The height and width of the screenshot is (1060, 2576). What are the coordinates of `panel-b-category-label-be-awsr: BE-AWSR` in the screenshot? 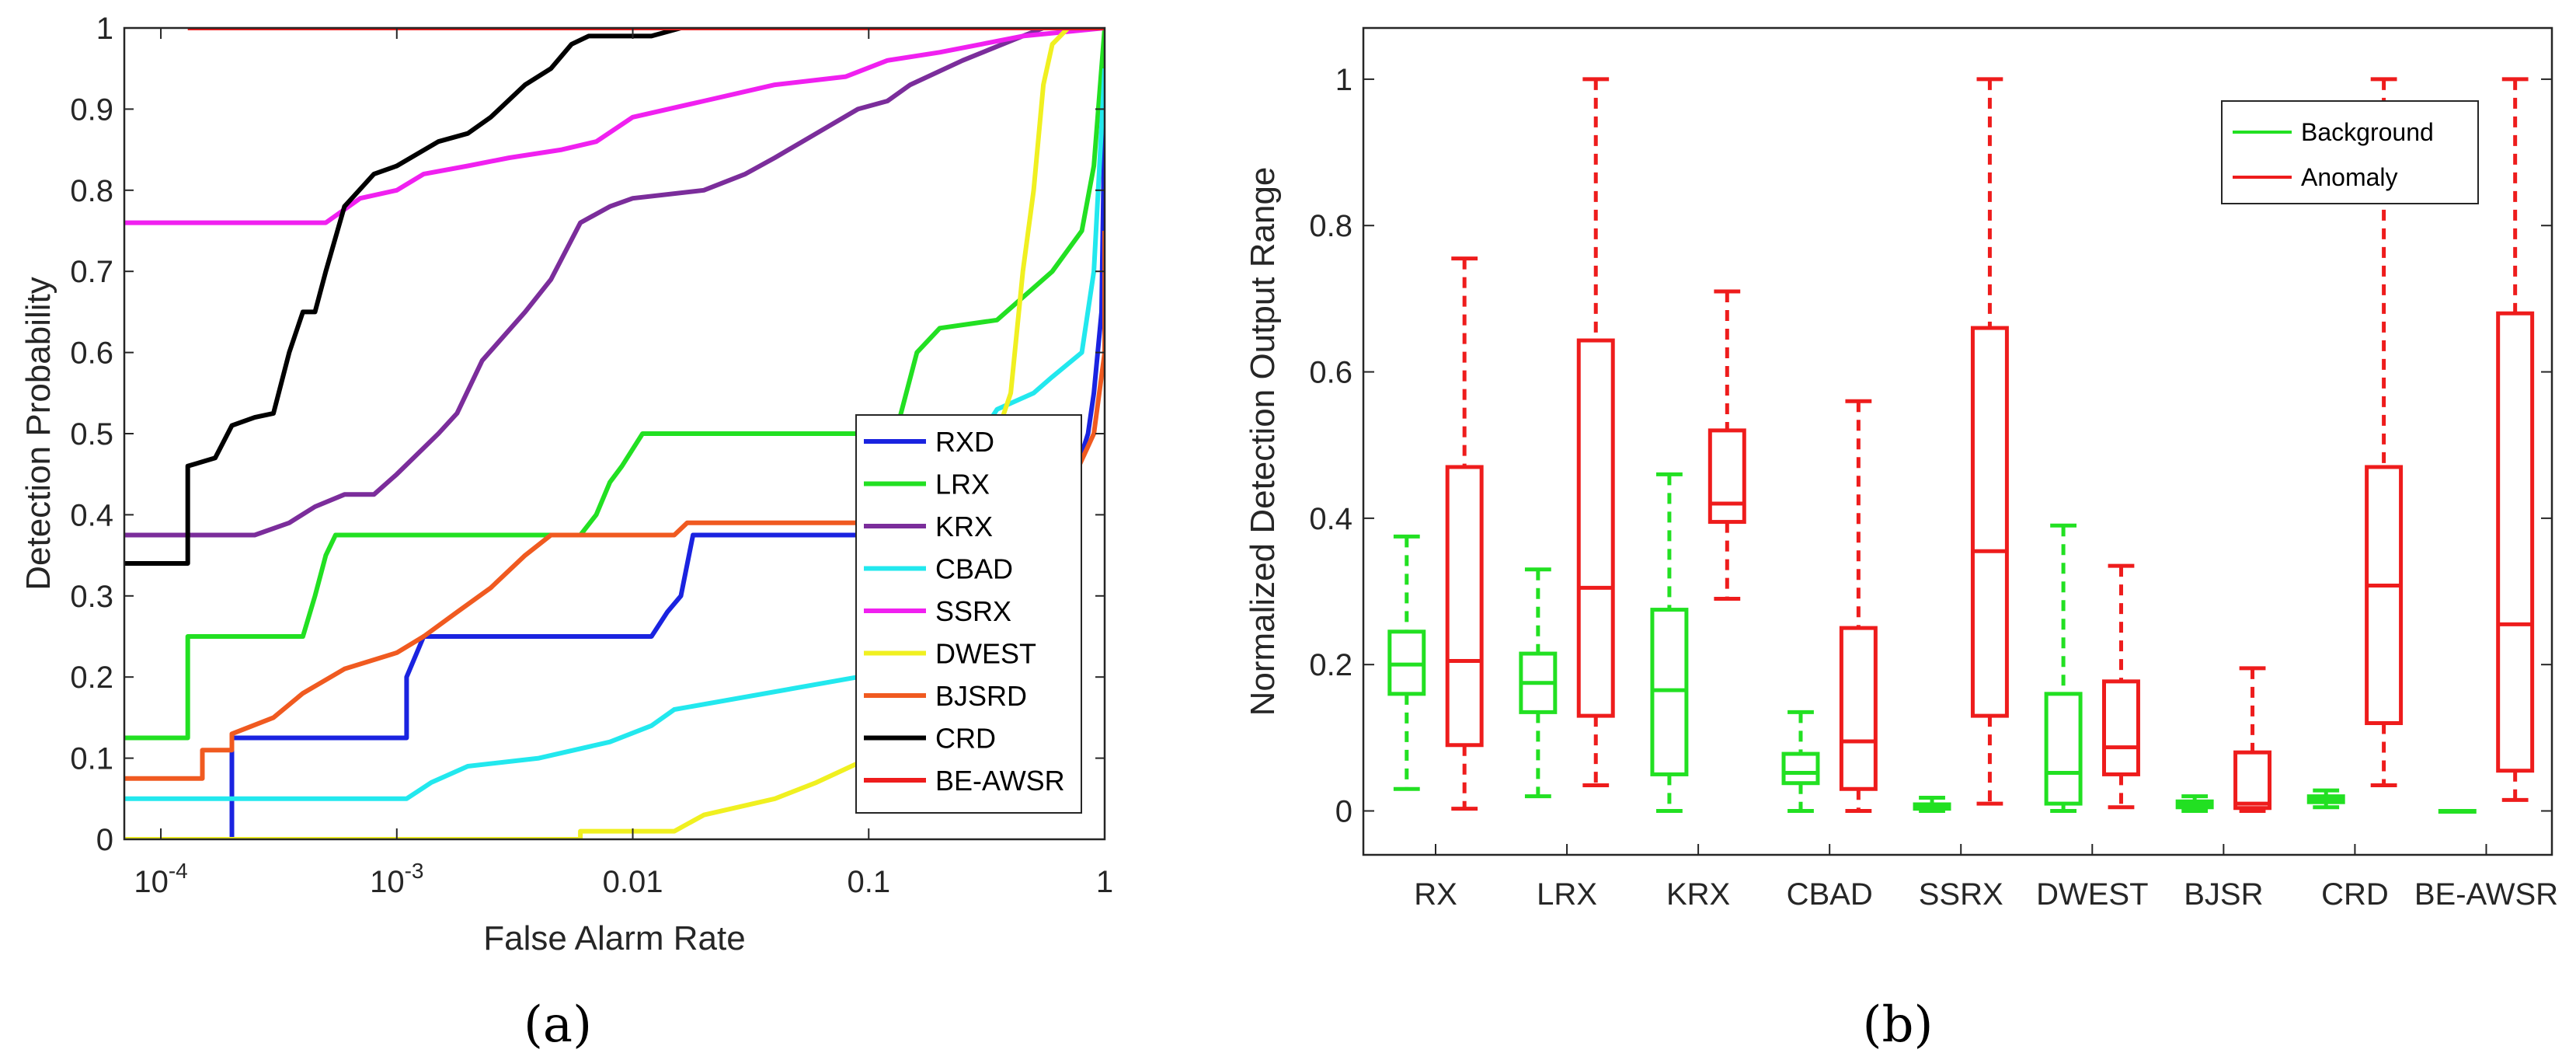 It's located at (2486, 894).